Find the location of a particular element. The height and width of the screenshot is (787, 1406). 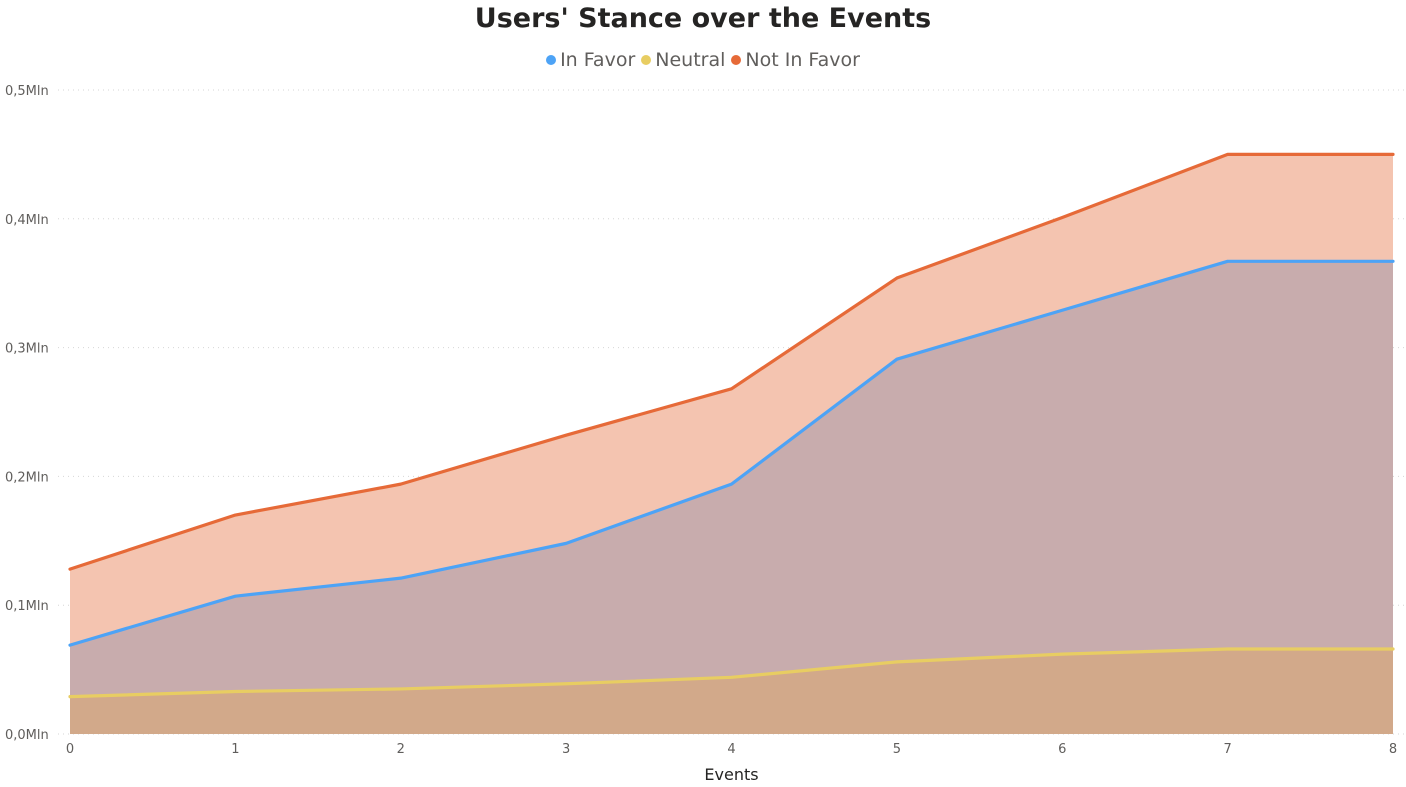

y-axis-ticks: 0,0Mln 0,1Mln 0,2Mln 0,3Mln 0,4Mln 0,5Mln is located at coordinates (27, 413).